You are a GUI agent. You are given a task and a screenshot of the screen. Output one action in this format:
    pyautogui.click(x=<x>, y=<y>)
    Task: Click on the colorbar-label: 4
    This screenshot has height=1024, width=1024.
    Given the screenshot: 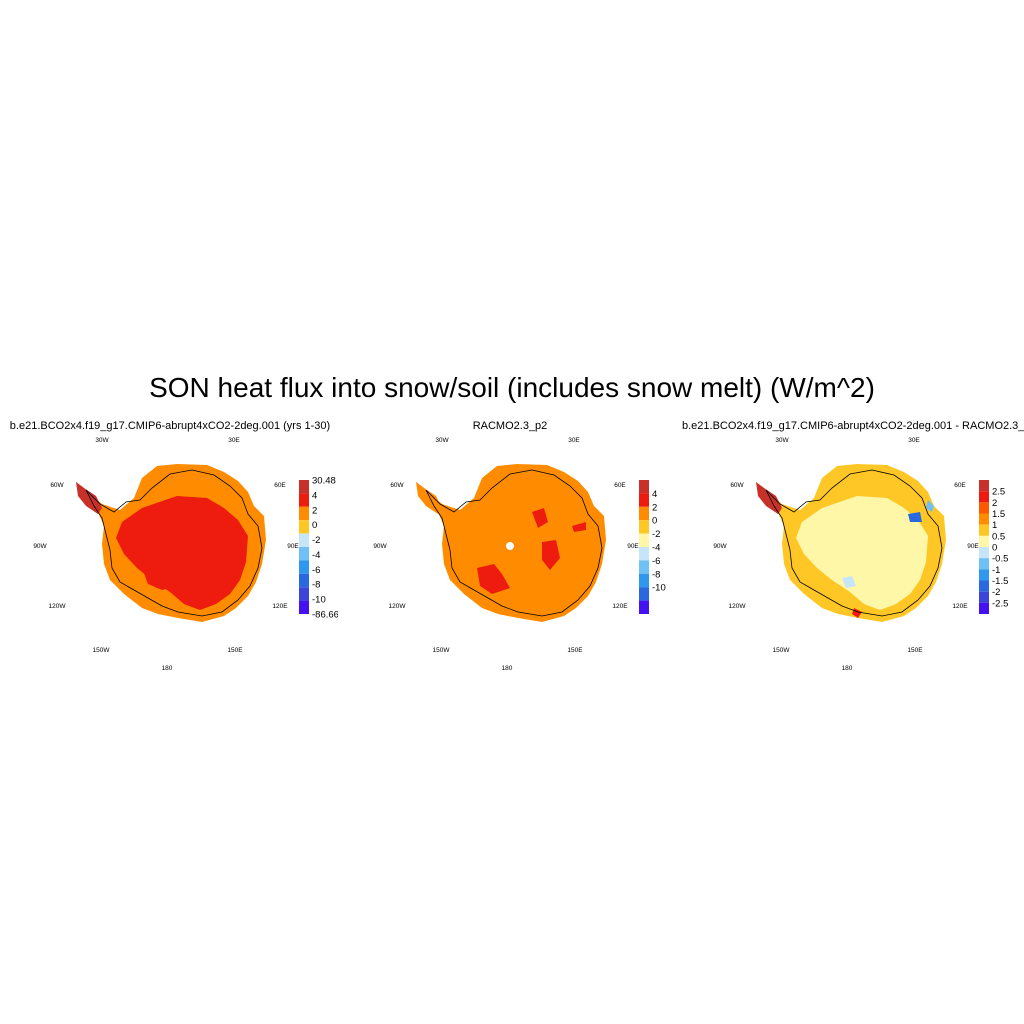 What is the action you would take?
    pyautogui.click(x=314, y=495)
    